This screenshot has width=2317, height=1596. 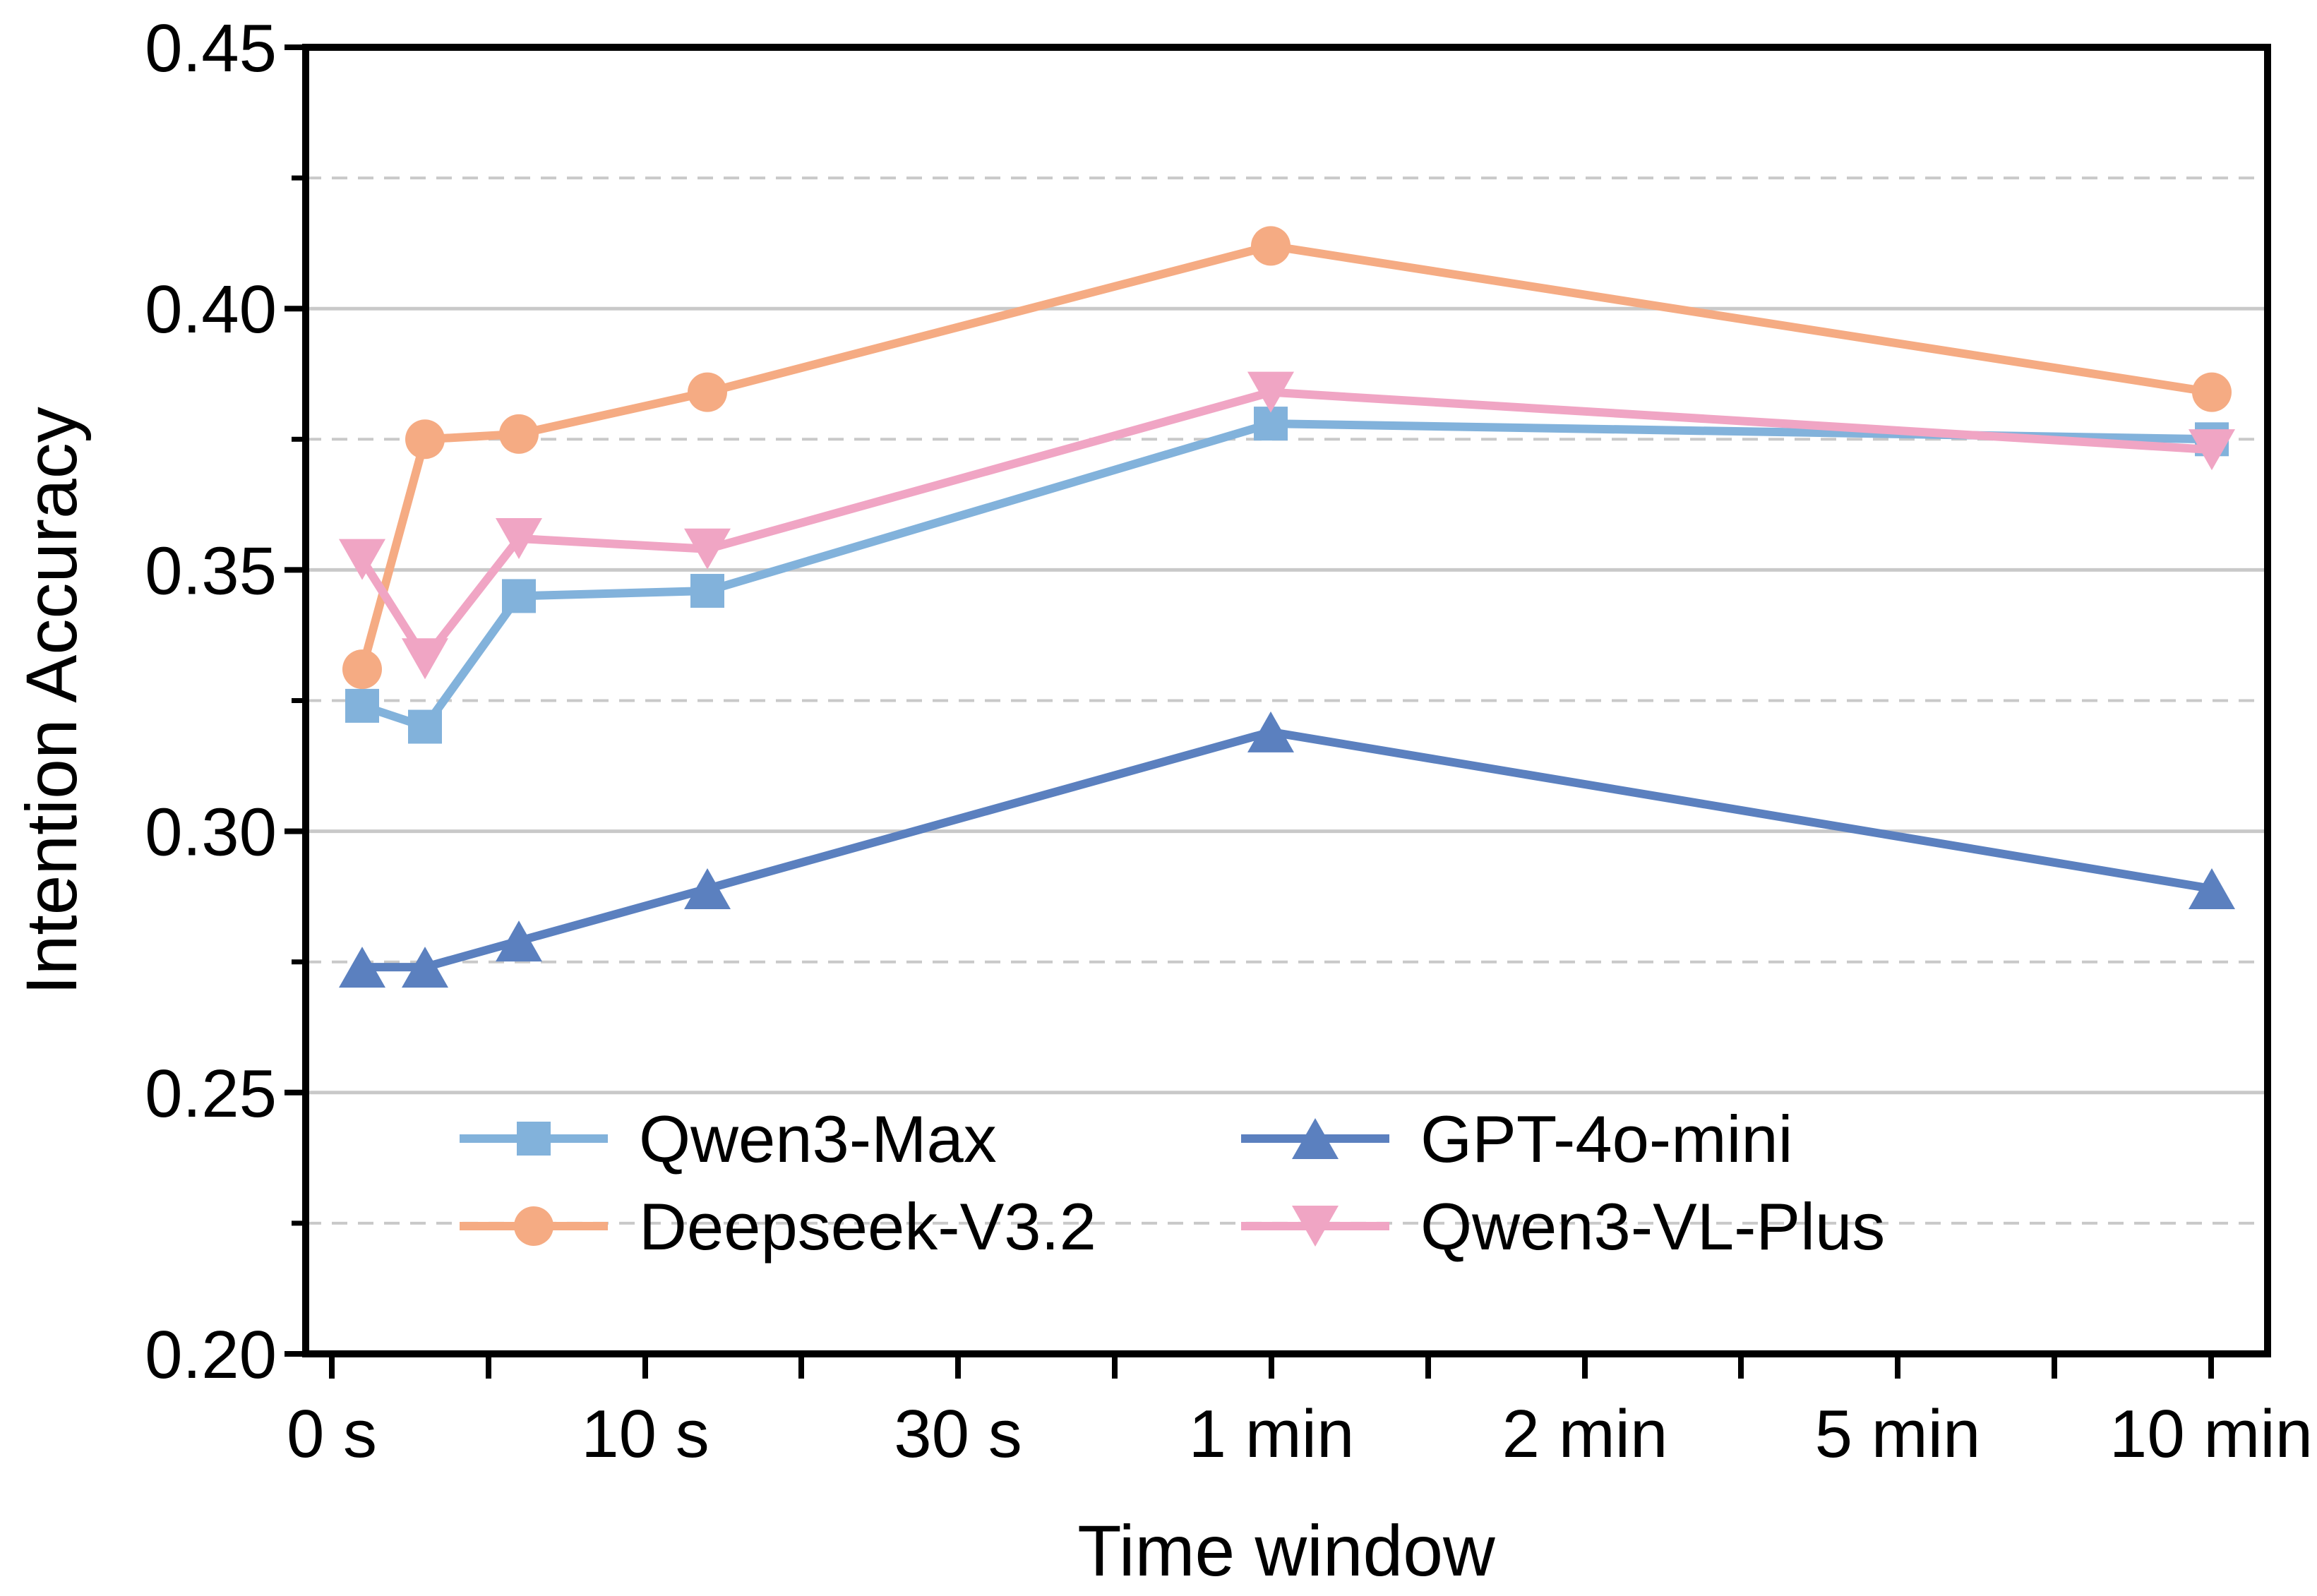 I want to click on x-tick-label: 30 s, so click(x=958, y=1434).